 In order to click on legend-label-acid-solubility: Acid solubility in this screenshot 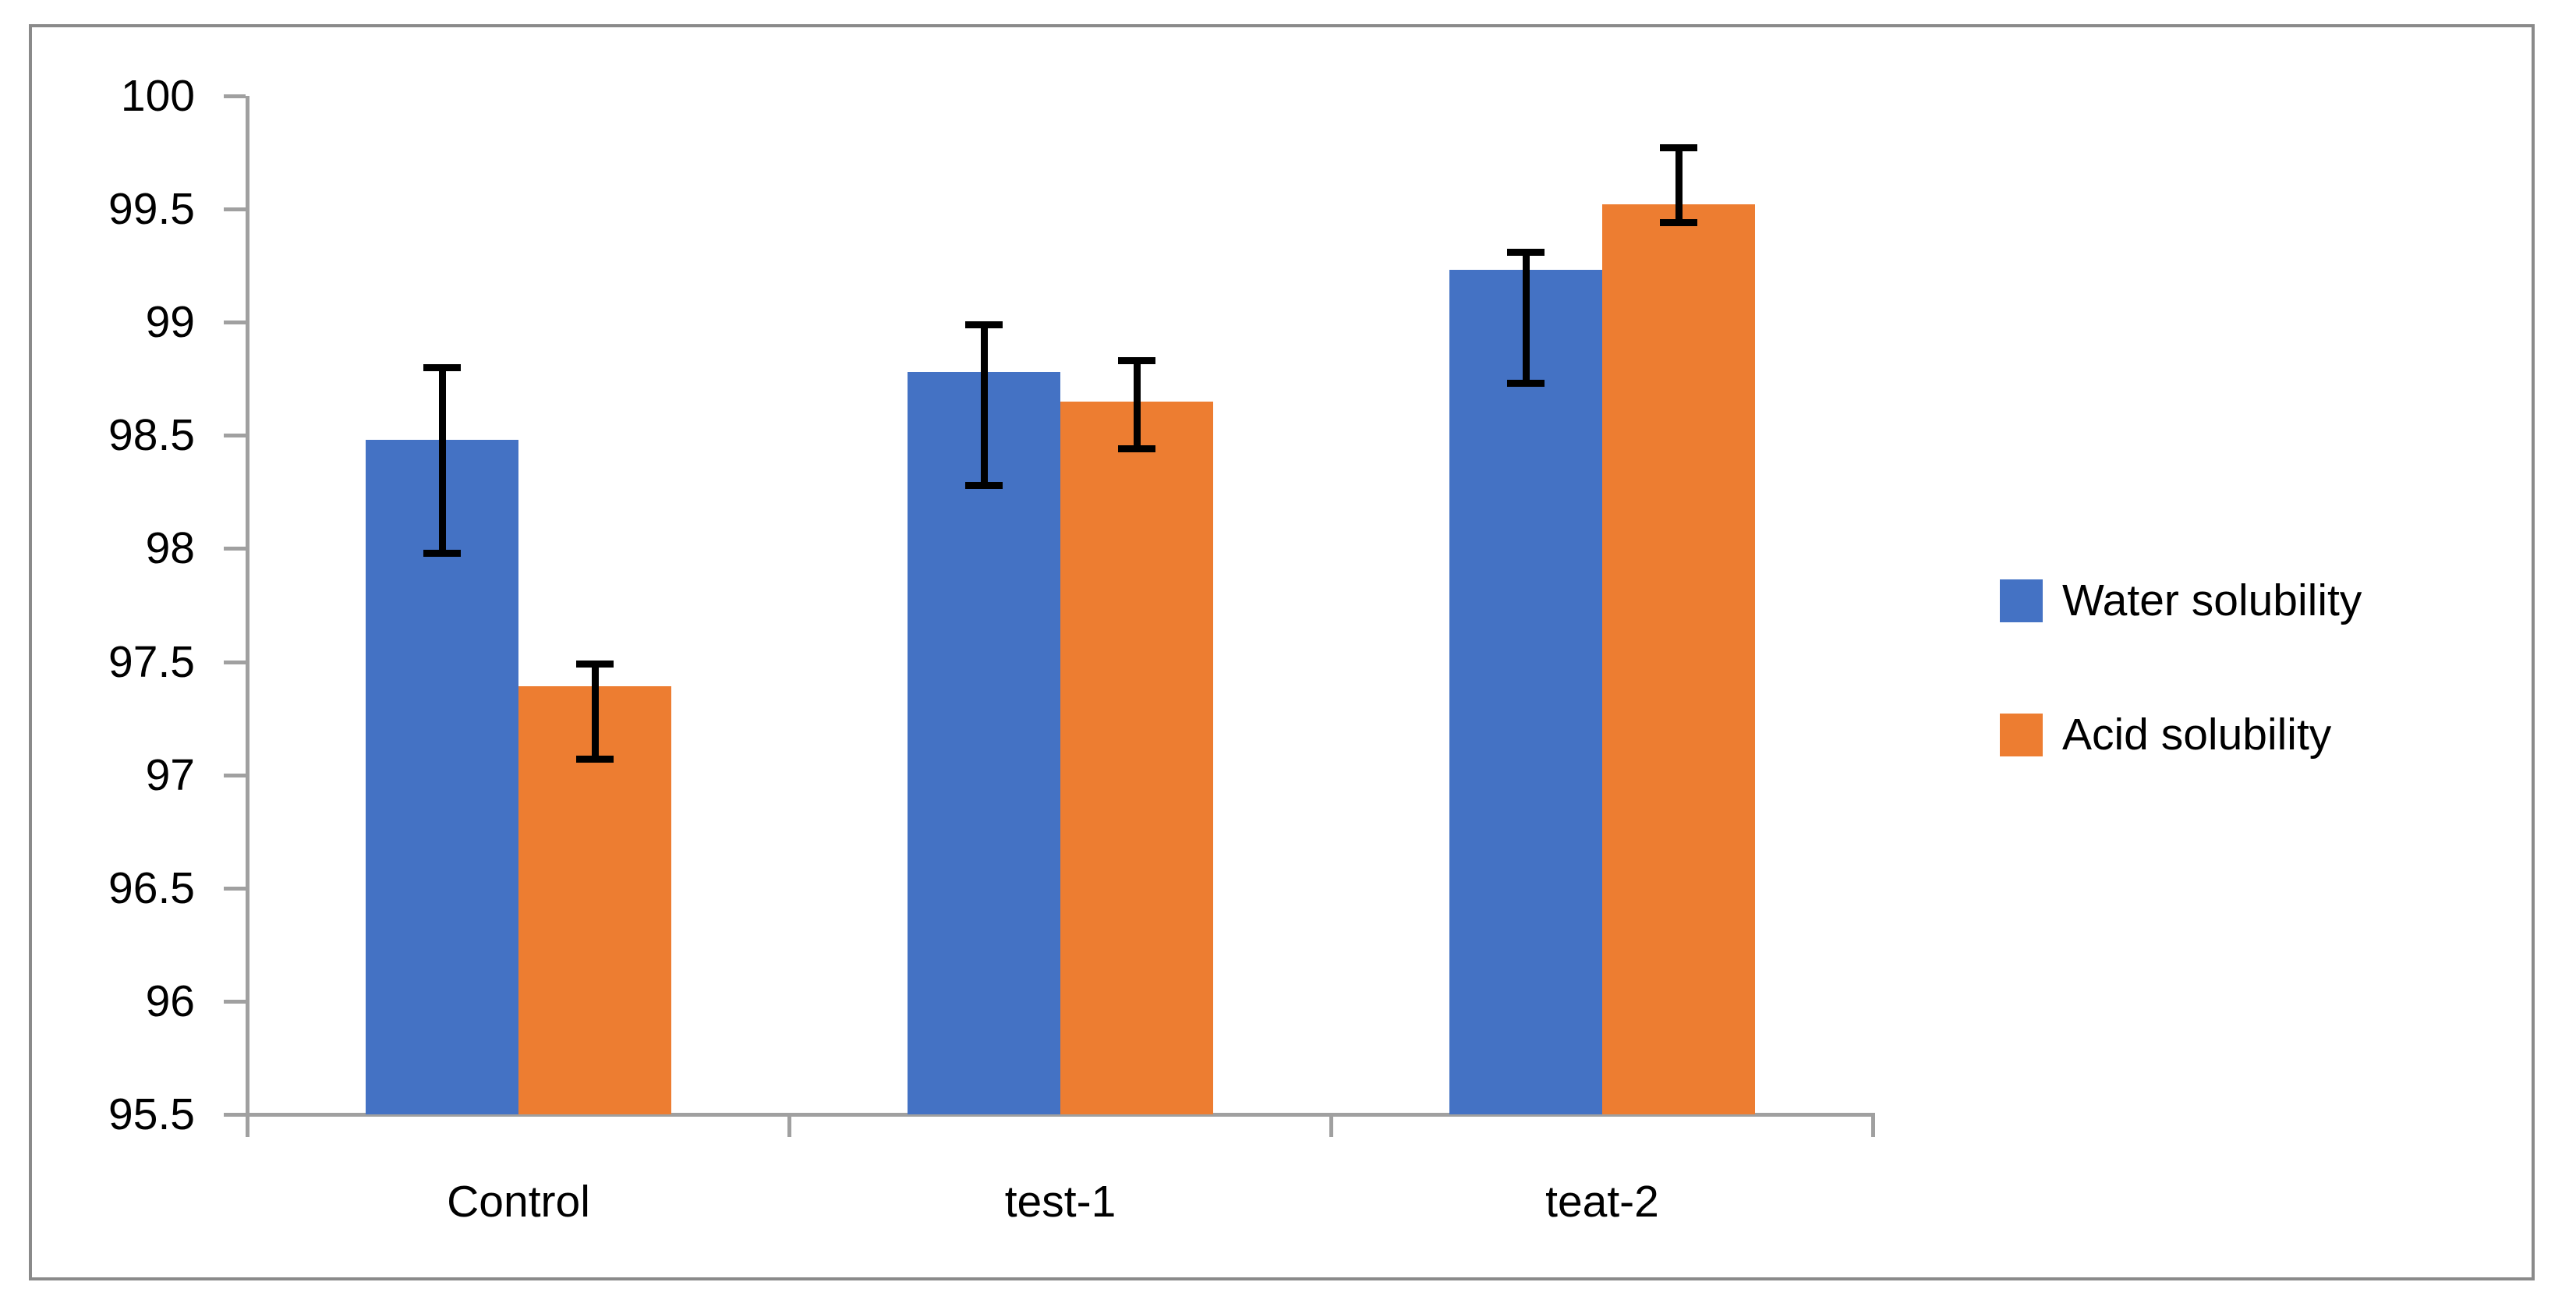, I will do `click(2197, 735)`.